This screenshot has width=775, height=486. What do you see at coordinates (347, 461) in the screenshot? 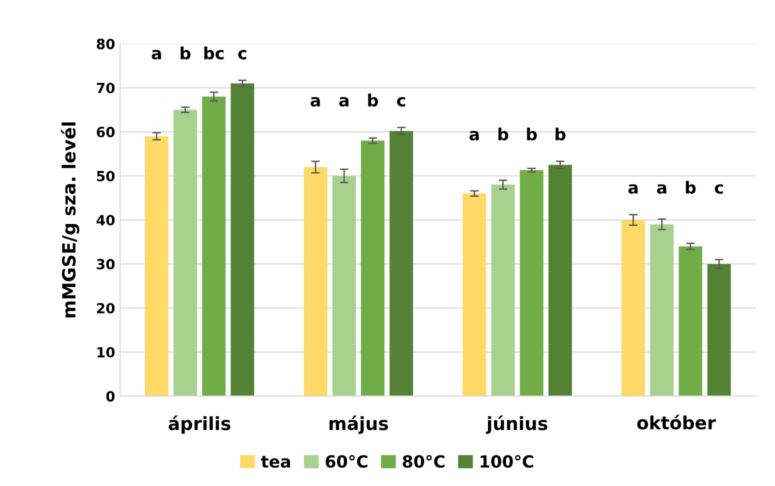
I see `legend-label: 60°C` at bounding box center [347, 461].